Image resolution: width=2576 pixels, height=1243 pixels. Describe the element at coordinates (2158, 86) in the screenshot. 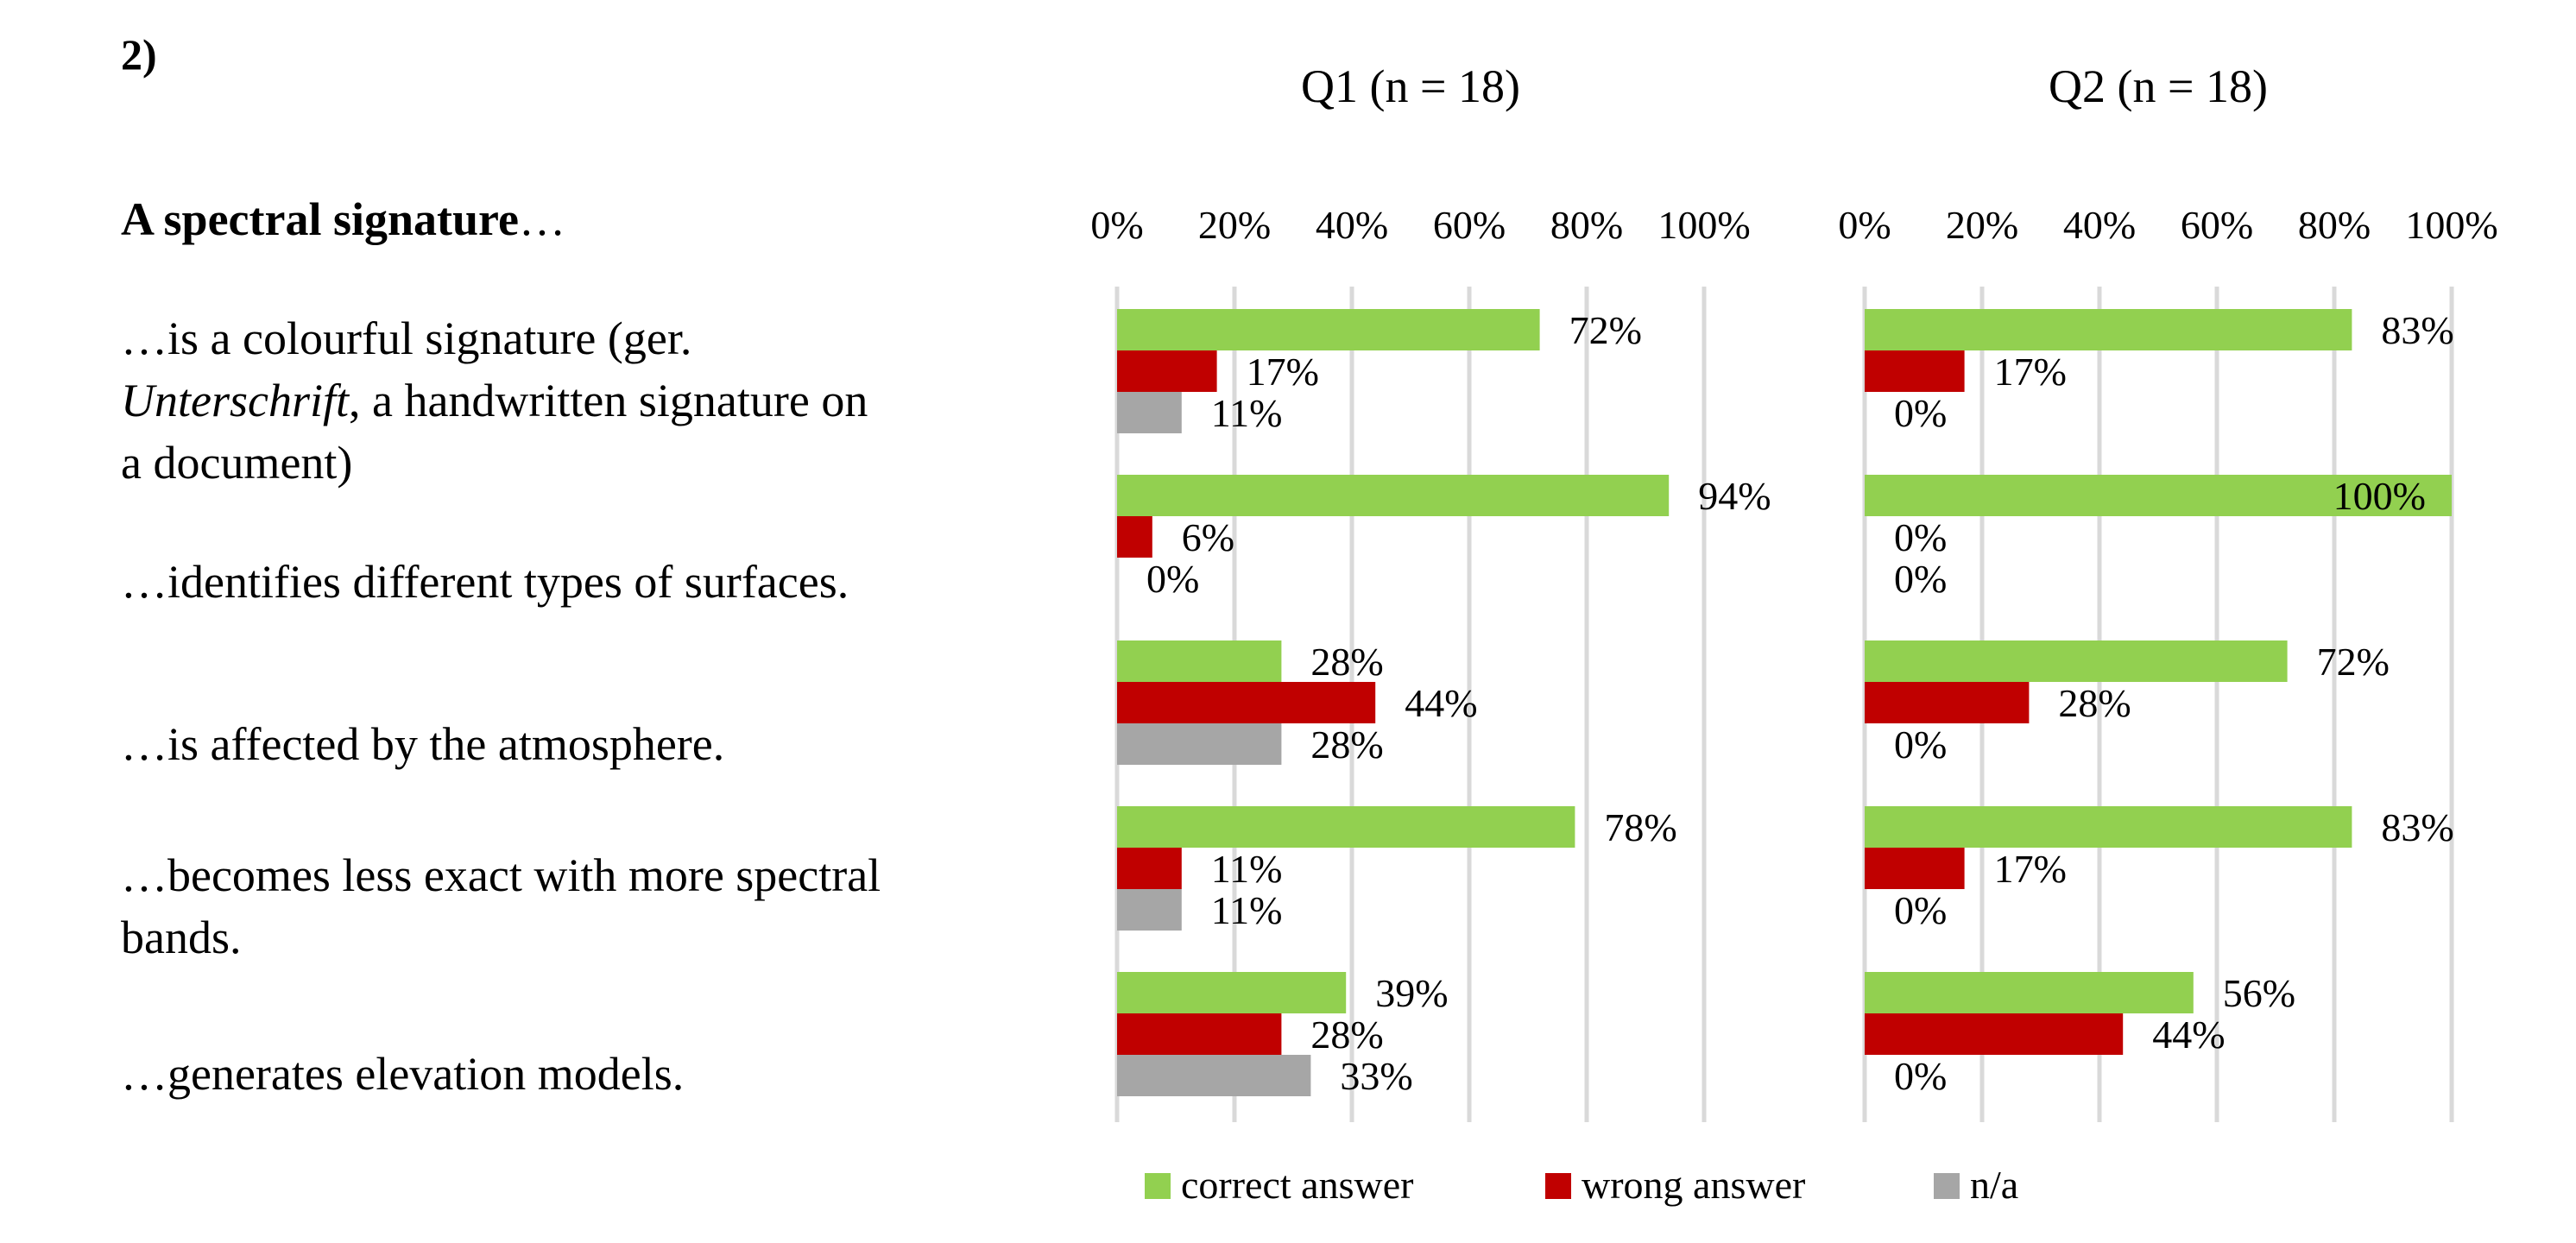

I see `panel-title: Q2 (n = 18)` at that location.